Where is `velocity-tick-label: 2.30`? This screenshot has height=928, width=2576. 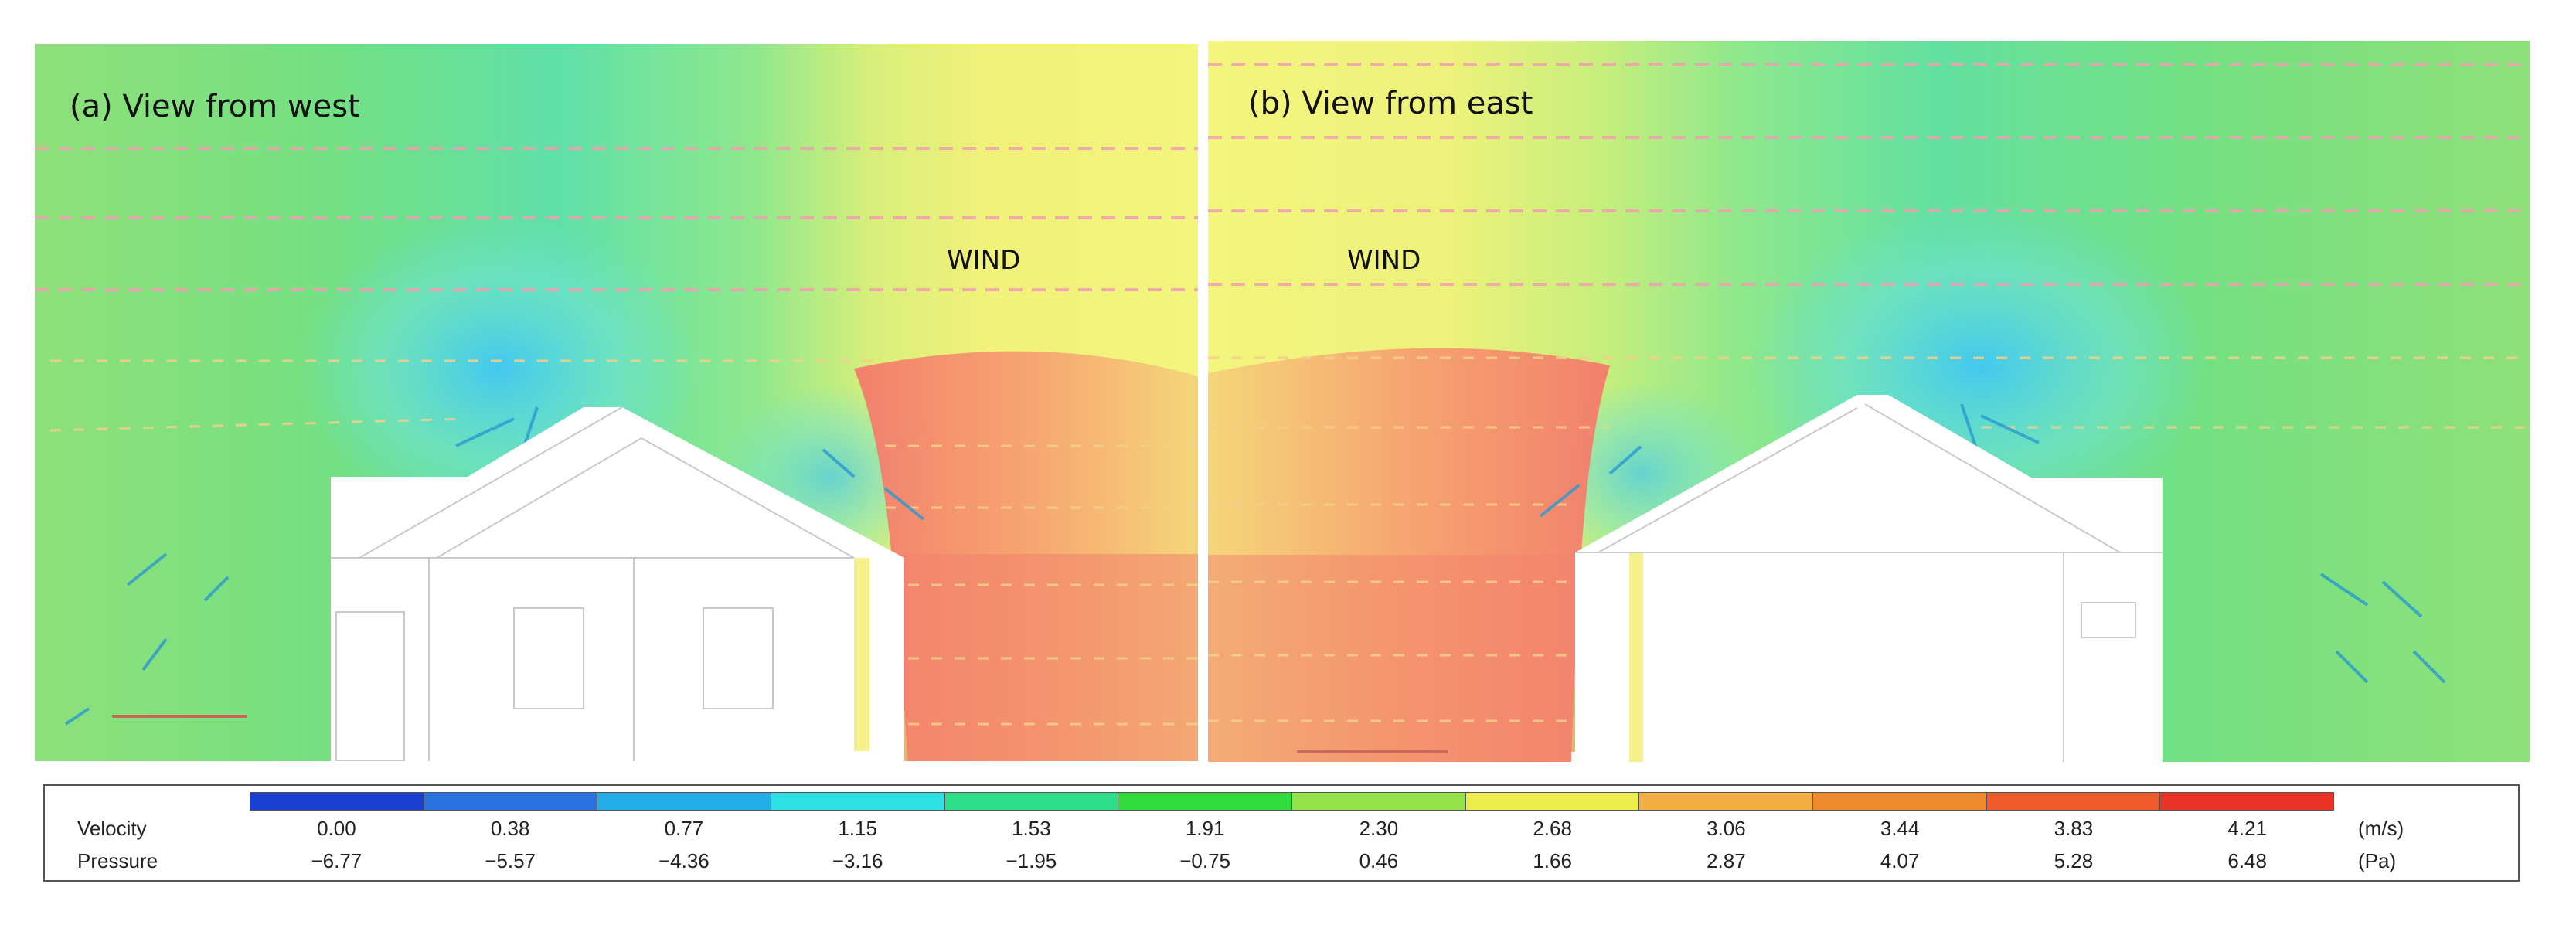 velocity-tick-label: 2.30 is located at coordinates (1379, 829).